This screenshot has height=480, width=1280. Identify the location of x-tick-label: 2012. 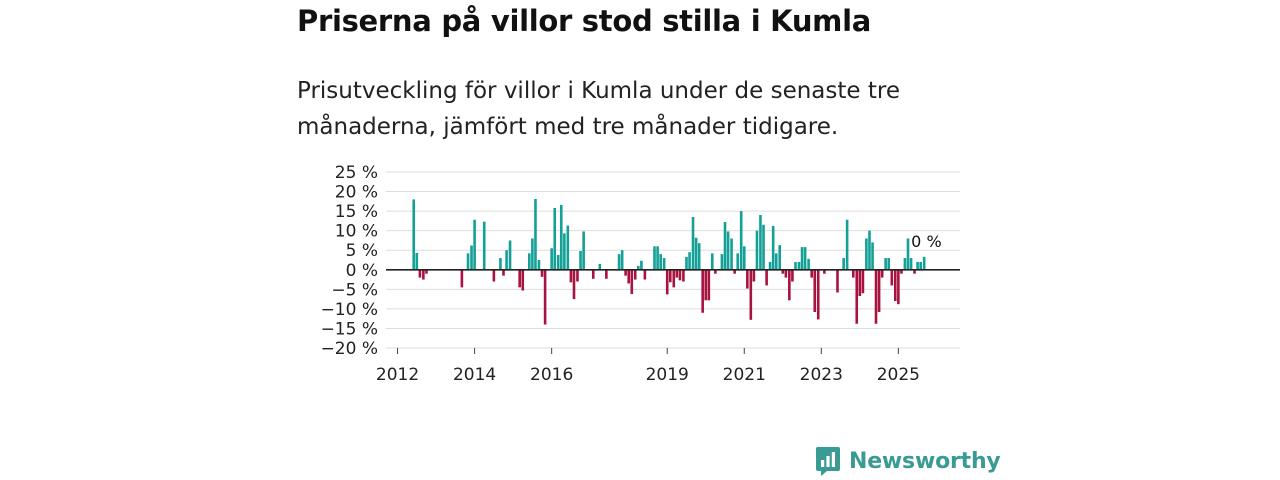
(397, 375).